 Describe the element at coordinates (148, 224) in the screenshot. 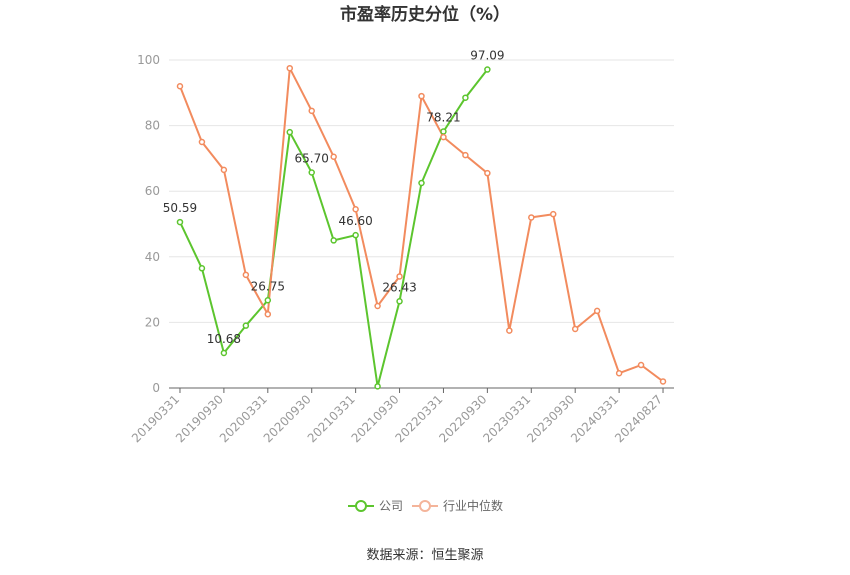

I see `y-axis: 0 20 40 60 80 100` at that location.